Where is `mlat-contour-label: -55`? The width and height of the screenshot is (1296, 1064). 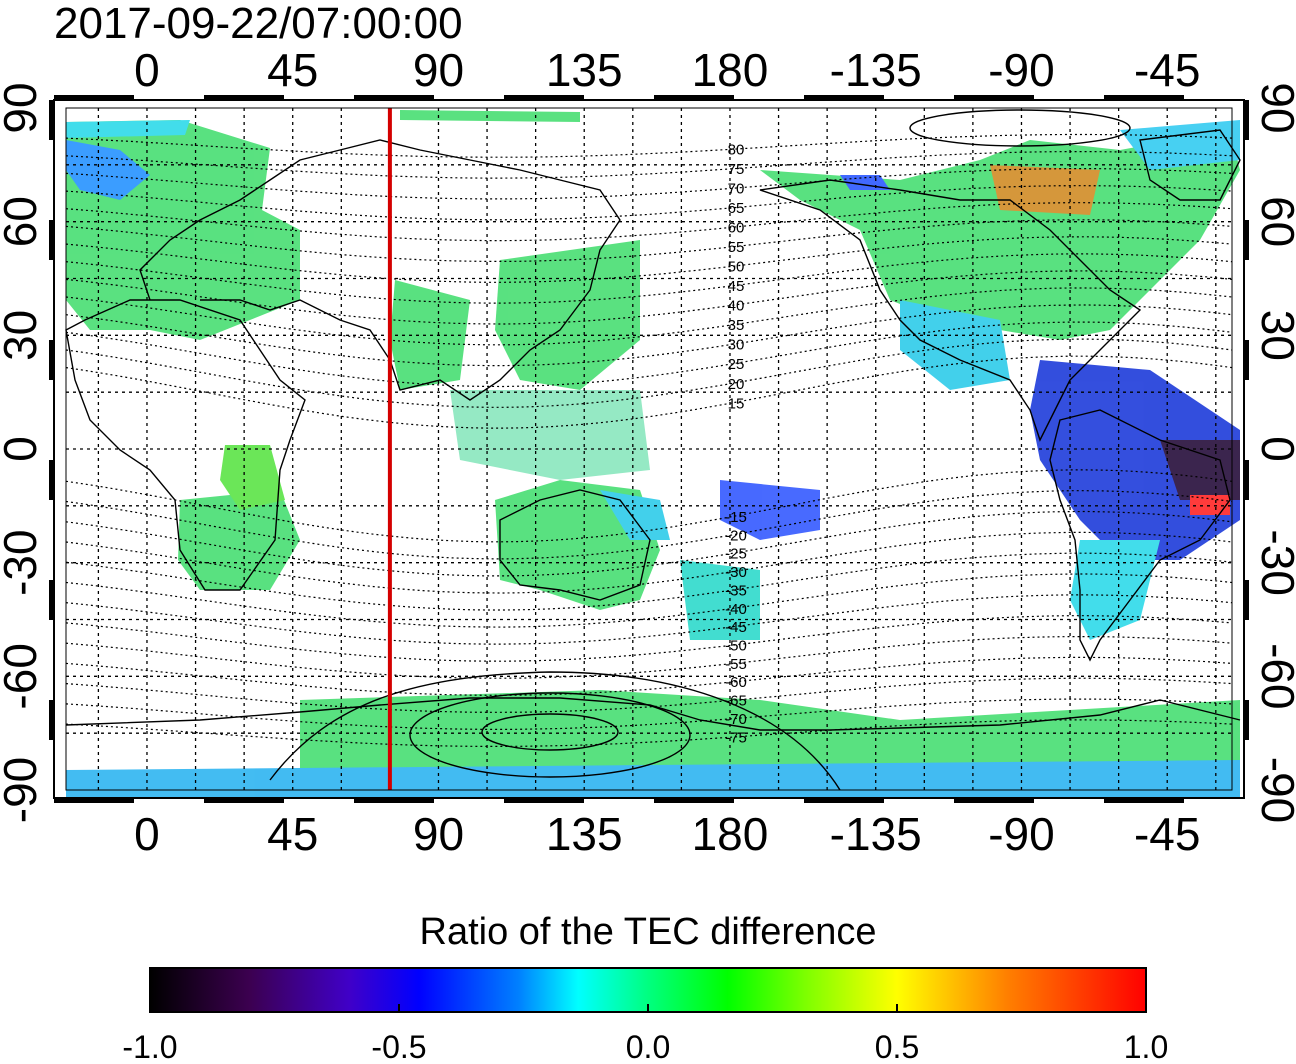 mlat-contour-label: -55 is located at coordinates (736, 664).